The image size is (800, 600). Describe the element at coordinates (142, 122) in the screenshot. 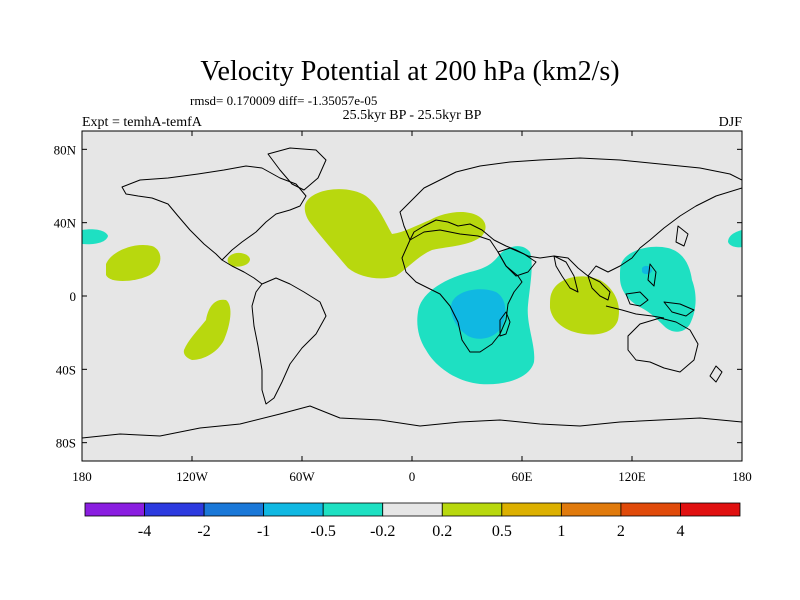

I see `experiment-label: Expt = temhA-temfA` at that location.